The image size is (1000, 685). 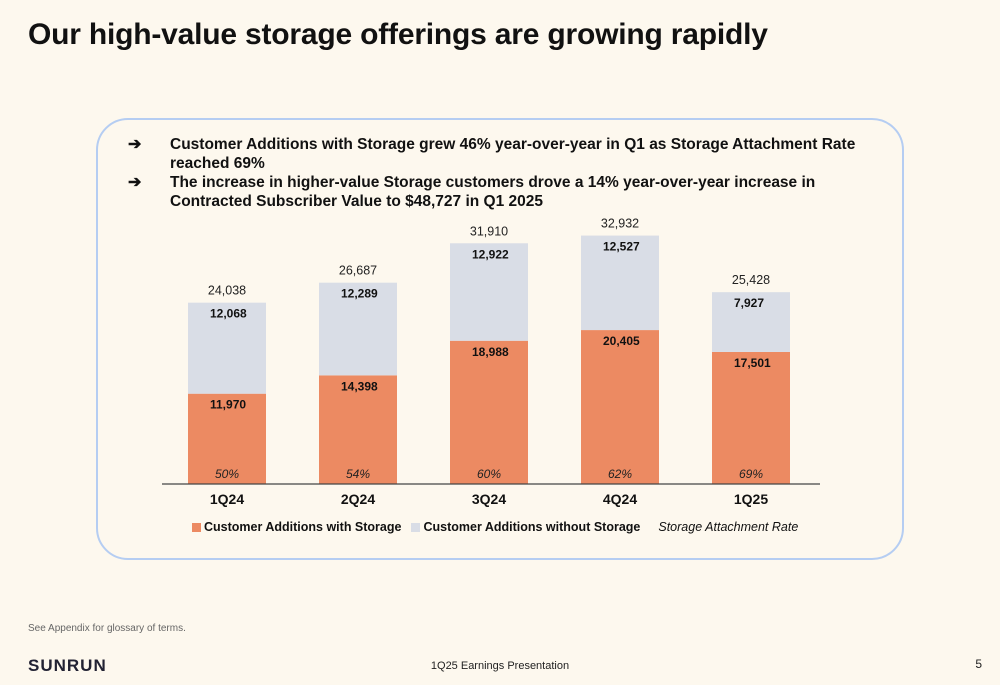 I want to click on data-label-with-storage: 11,970, so click(x=228, y=405).